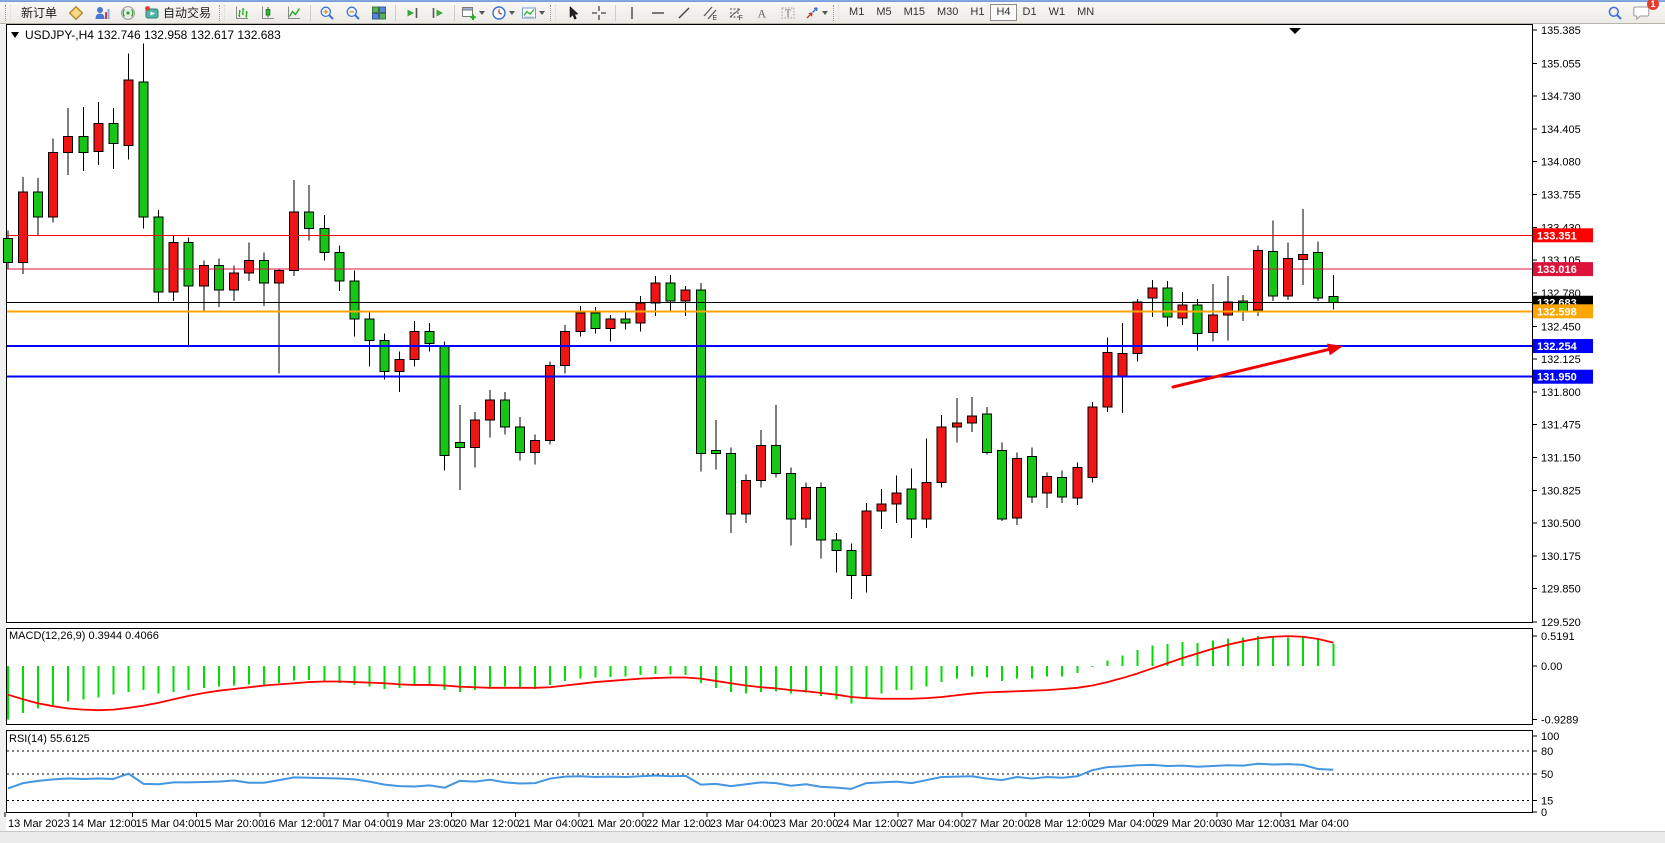 Image resolution: width=1665 pixels, height=843 pixels. I want to click on horizontal-line-button, so click(658, 13).